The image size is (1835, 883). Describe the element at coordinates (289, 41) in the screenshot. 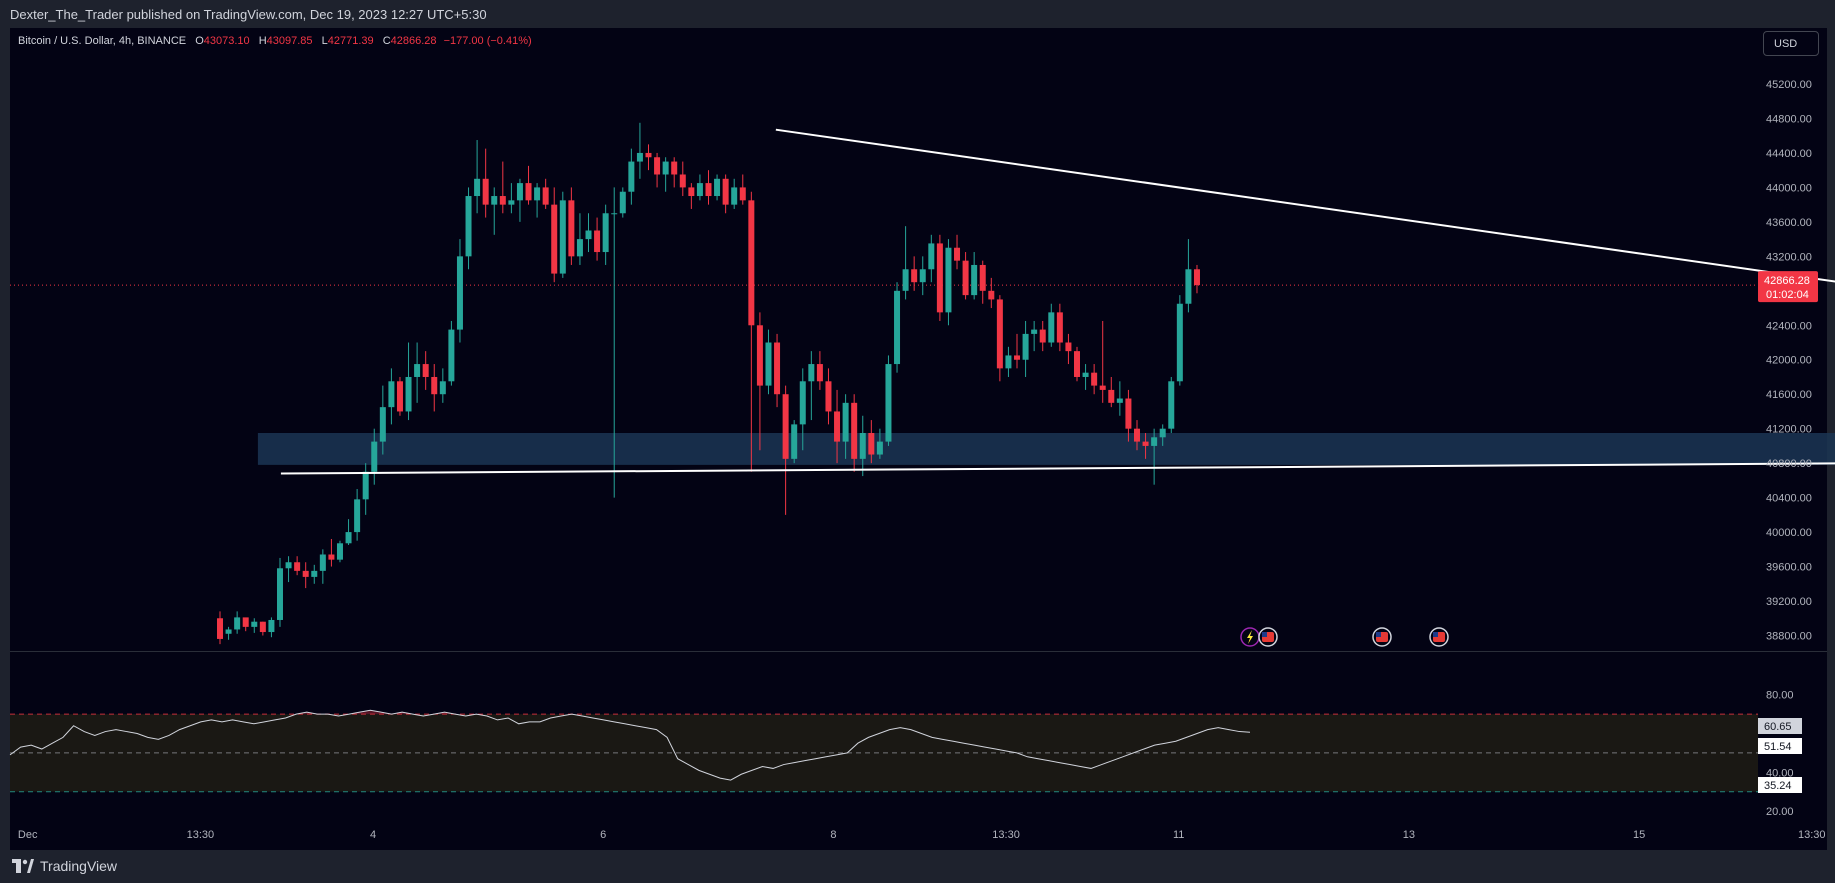

I see `high-value: 43097.85` at that location.